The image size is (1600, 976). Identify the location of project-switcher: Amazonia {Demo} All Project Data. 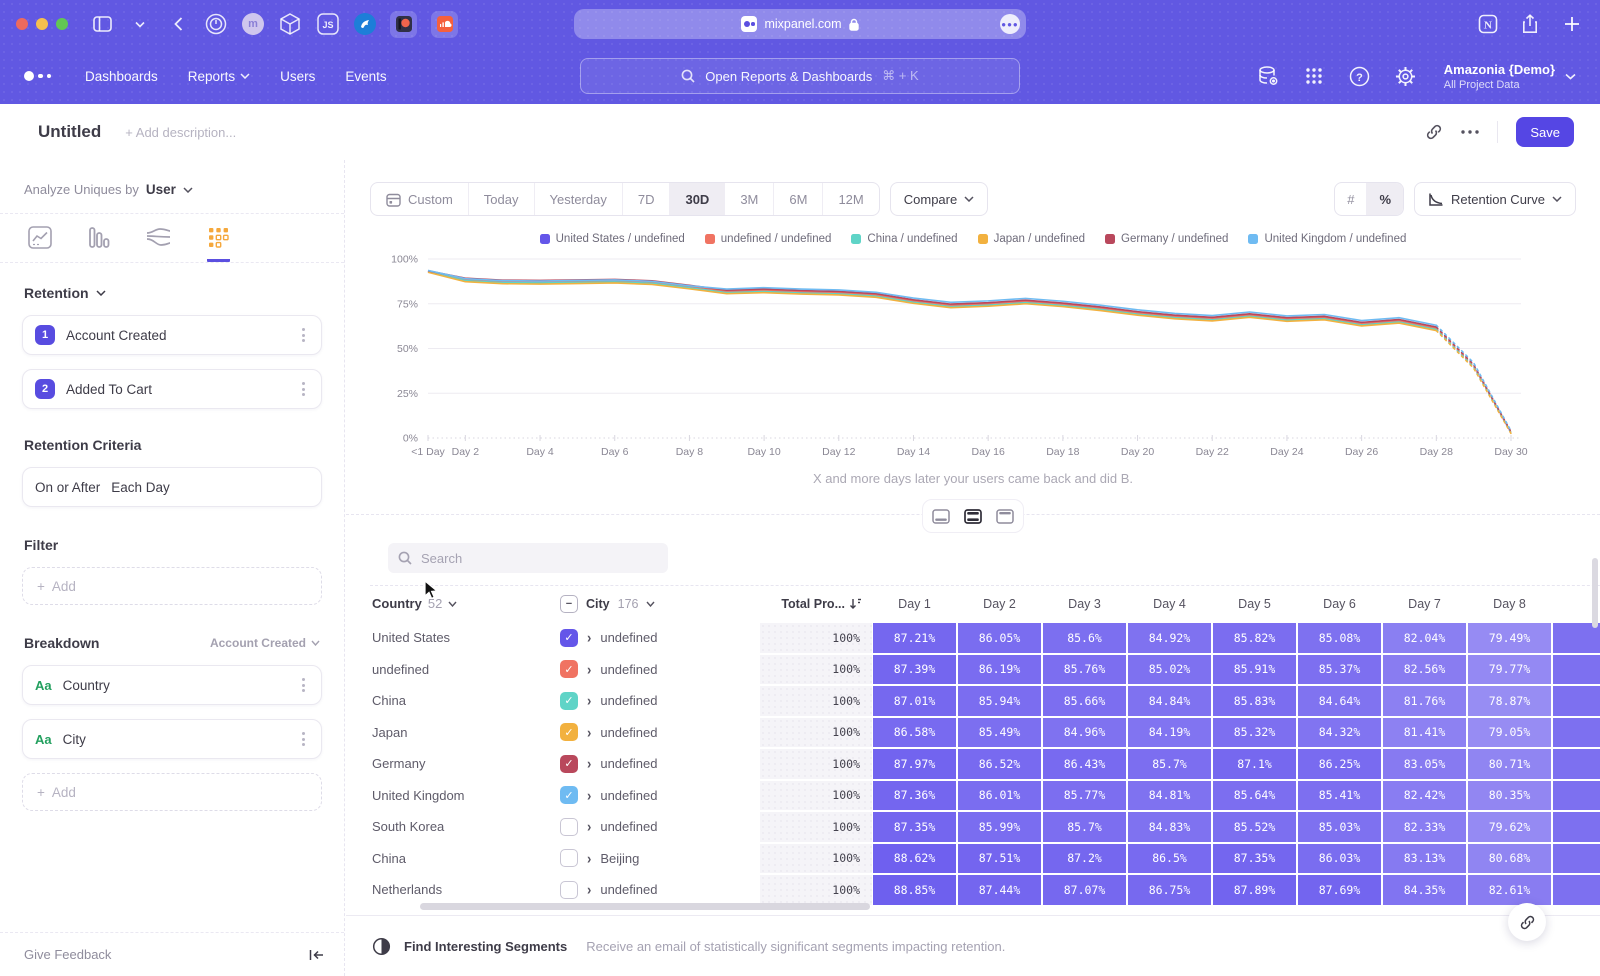
(1510, 76).